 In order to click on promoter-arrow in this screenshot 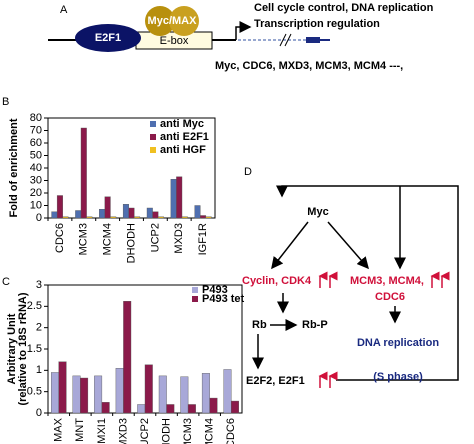, I will do `click(243, 30)`.